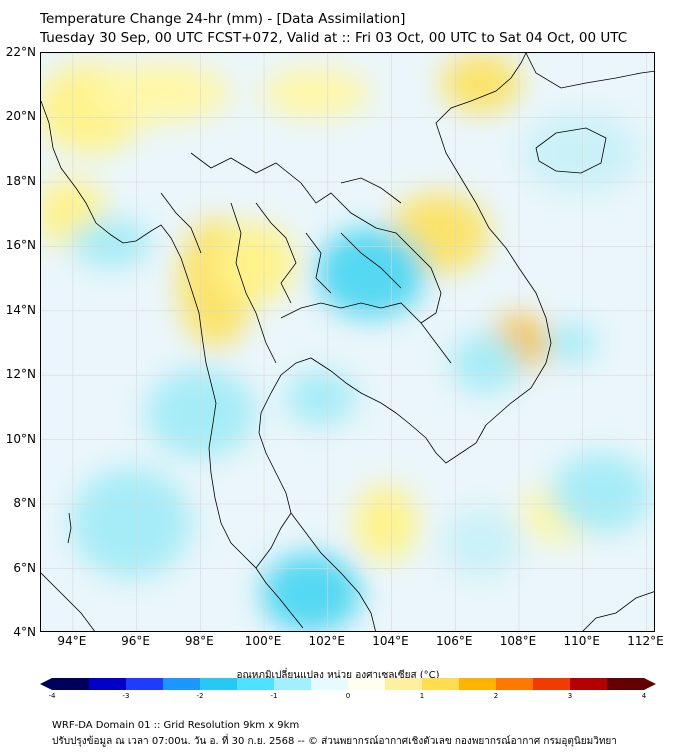 This screenshot has width=676, height=756. I want to click on malay-east-coast, so click(333, 571).